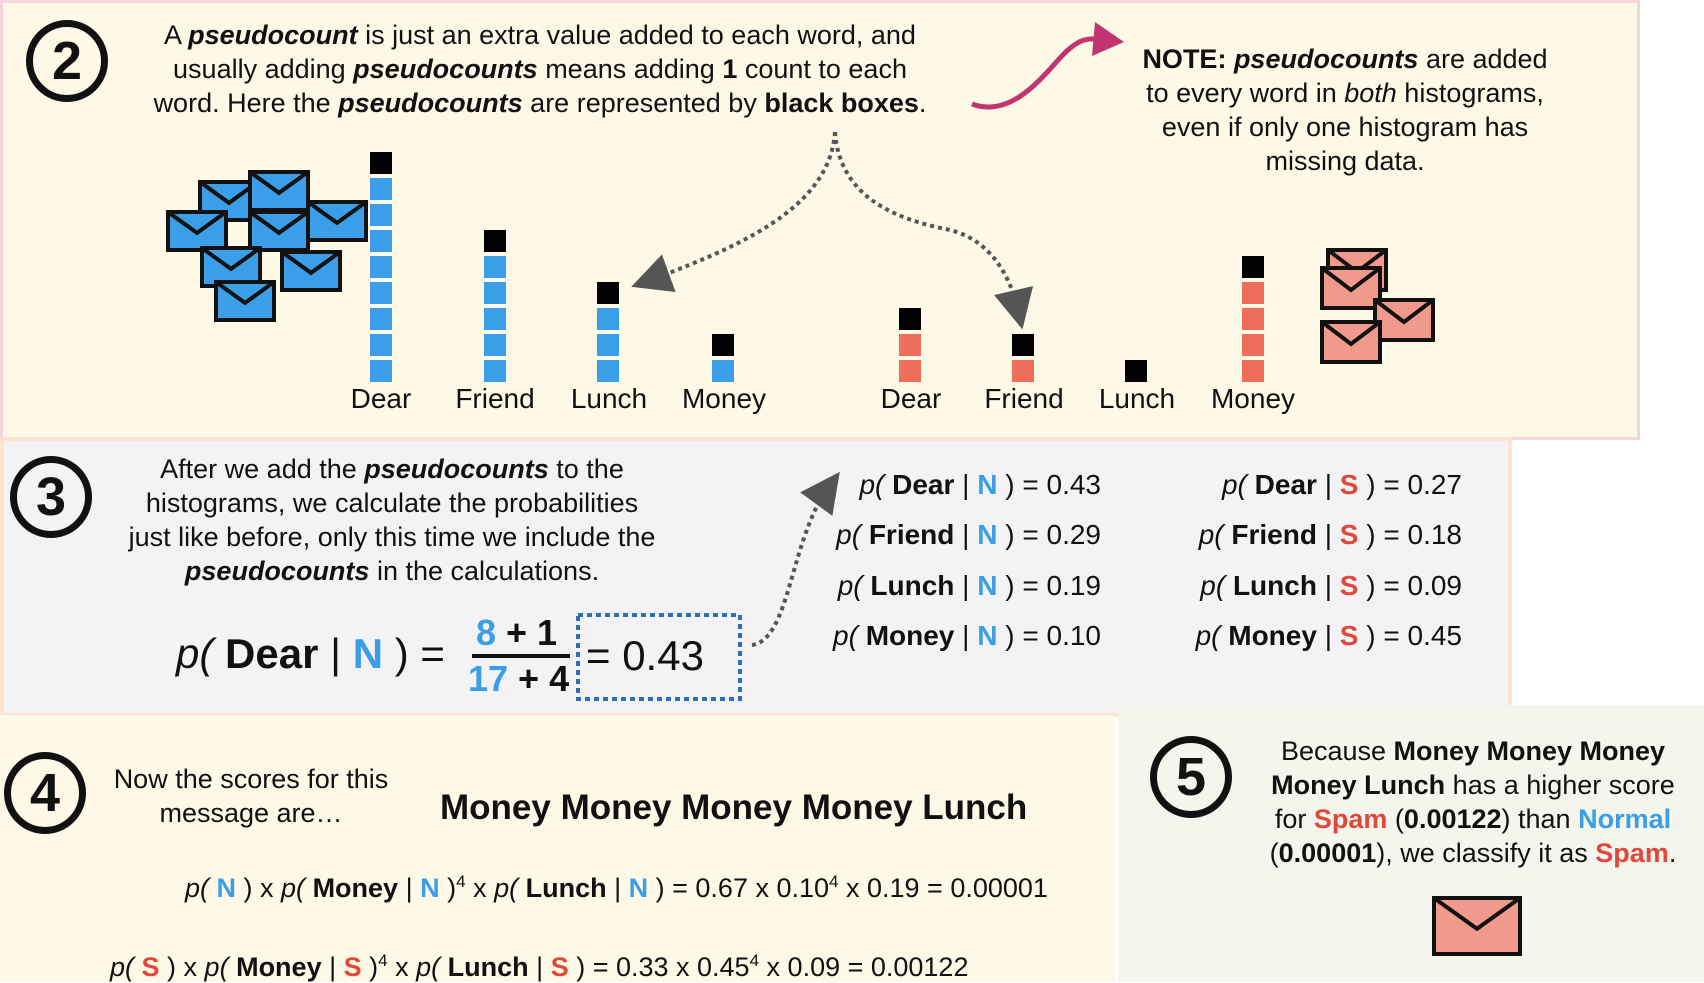 This screenshot has width=1704, height=983. Describe the element at coordinates (1024, 398) in the screenshot. I see `spam-label-friend: Friend` at that location.